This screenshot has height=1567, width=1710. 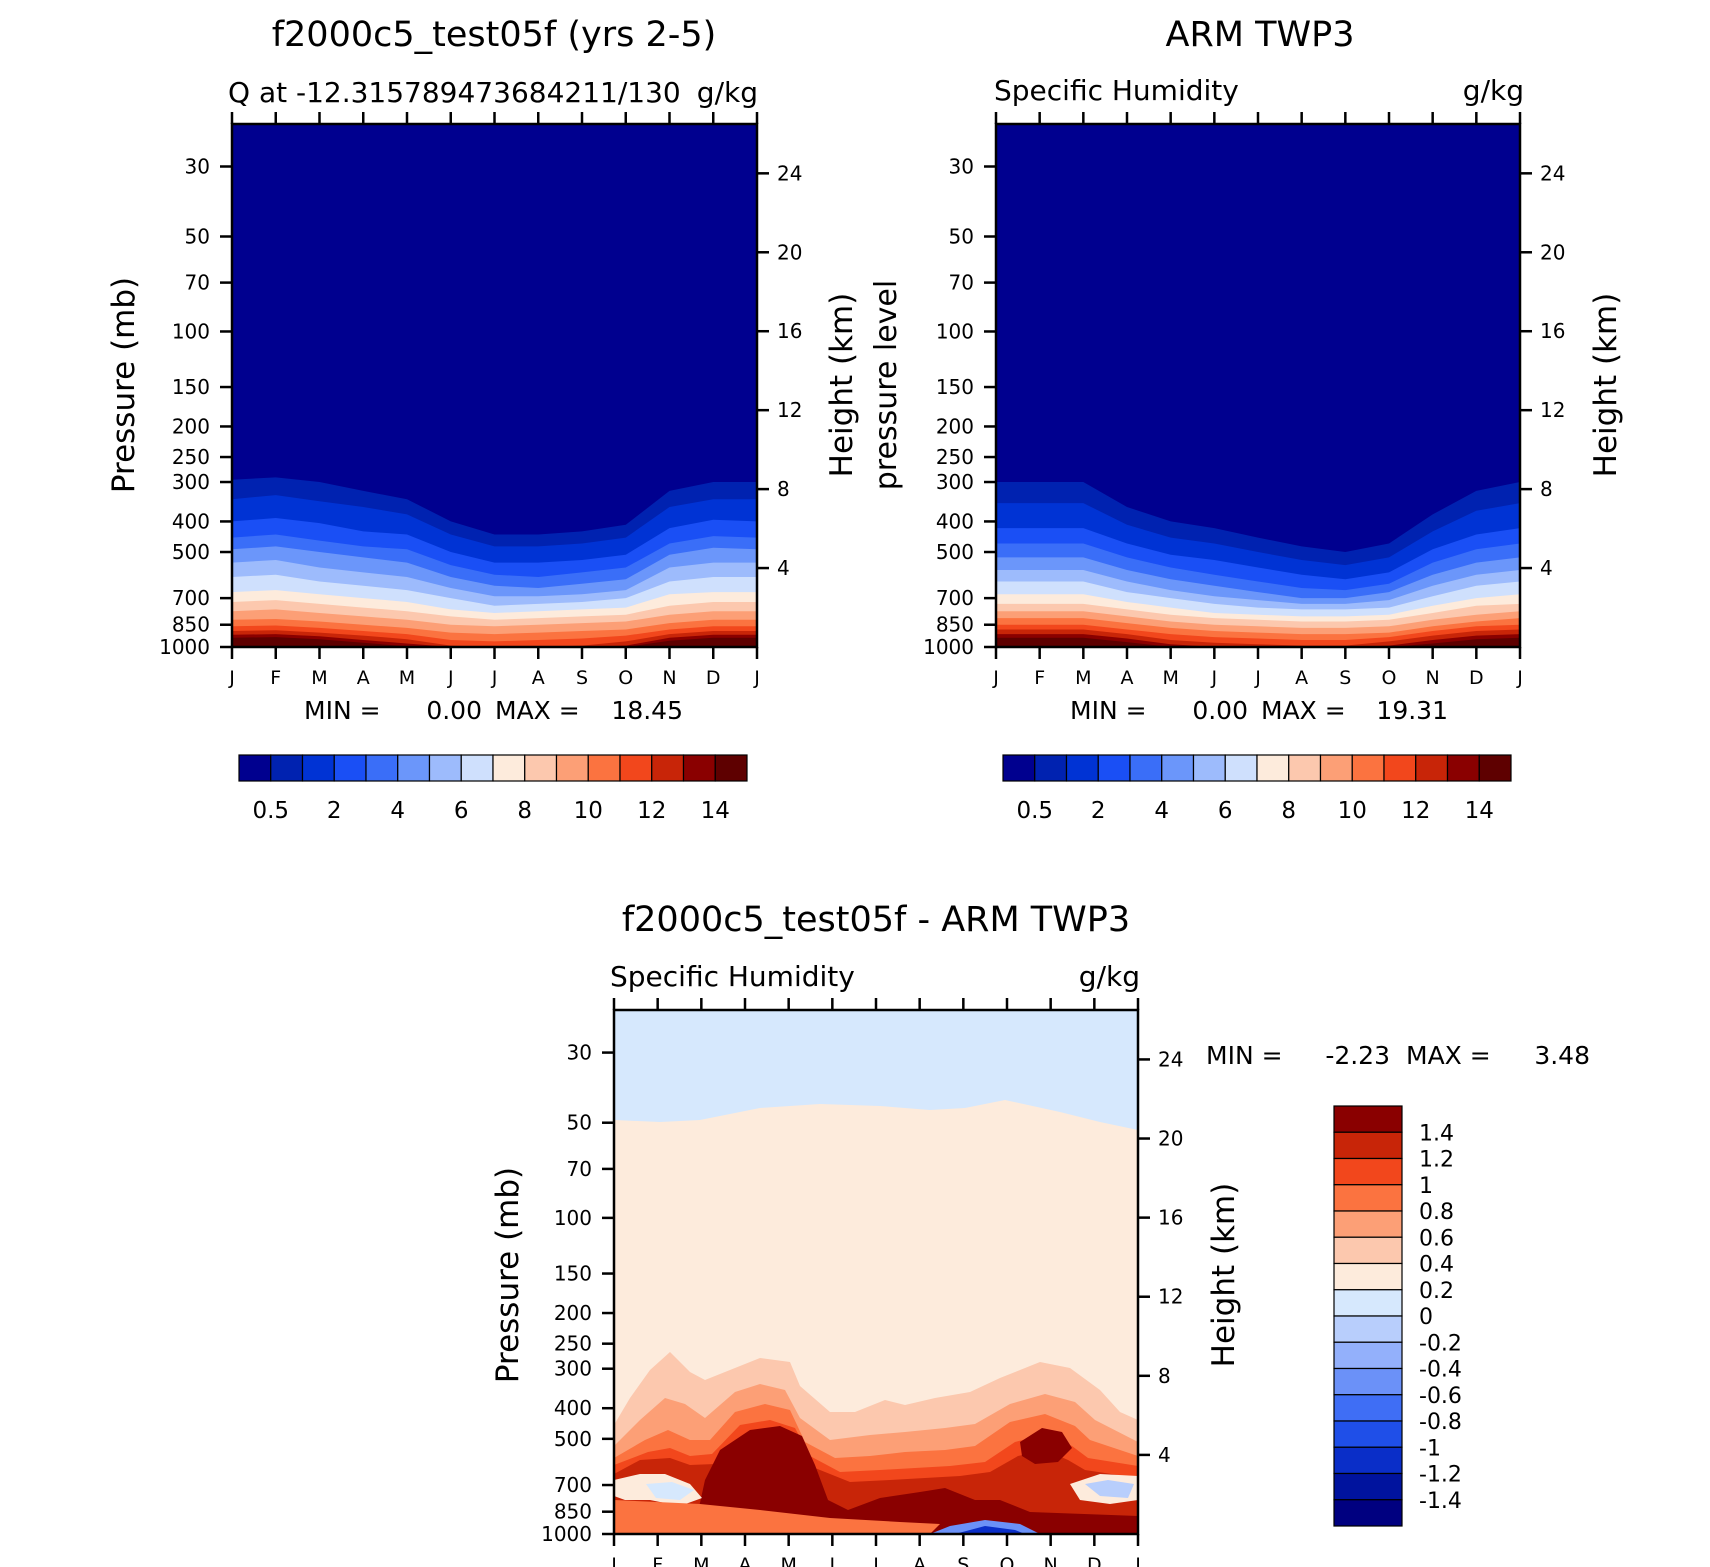 I want to click on colorbar-label: 0.8, so click(x=1436, y=1212).